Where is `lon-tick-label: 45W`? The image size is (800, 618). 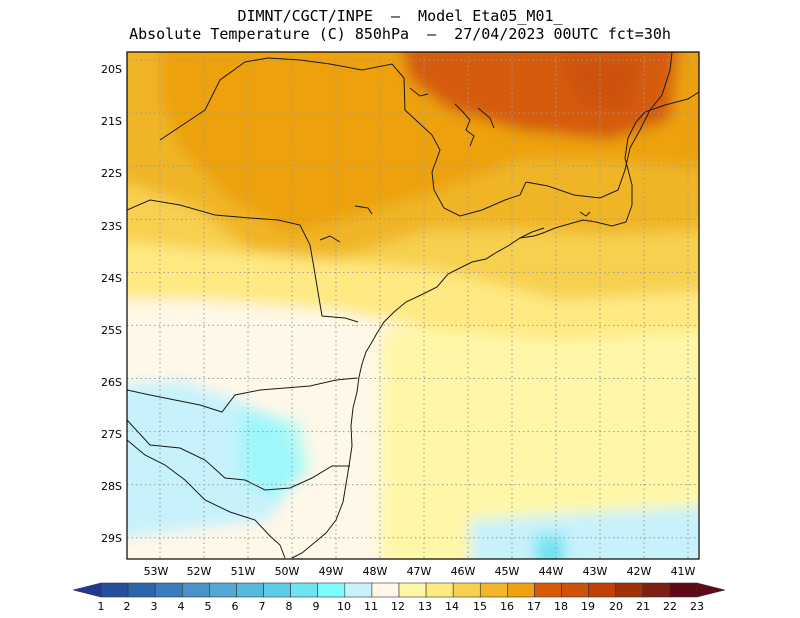
lon-tick-label: 45W is located at coordinates (507, 571).